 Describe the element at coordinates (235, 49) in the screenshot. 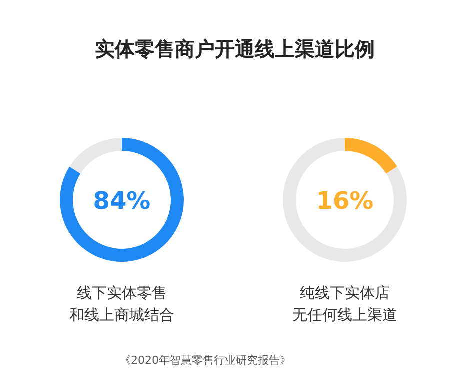

I see `text: 实体零售商户开通线上渠道比例` at that location.